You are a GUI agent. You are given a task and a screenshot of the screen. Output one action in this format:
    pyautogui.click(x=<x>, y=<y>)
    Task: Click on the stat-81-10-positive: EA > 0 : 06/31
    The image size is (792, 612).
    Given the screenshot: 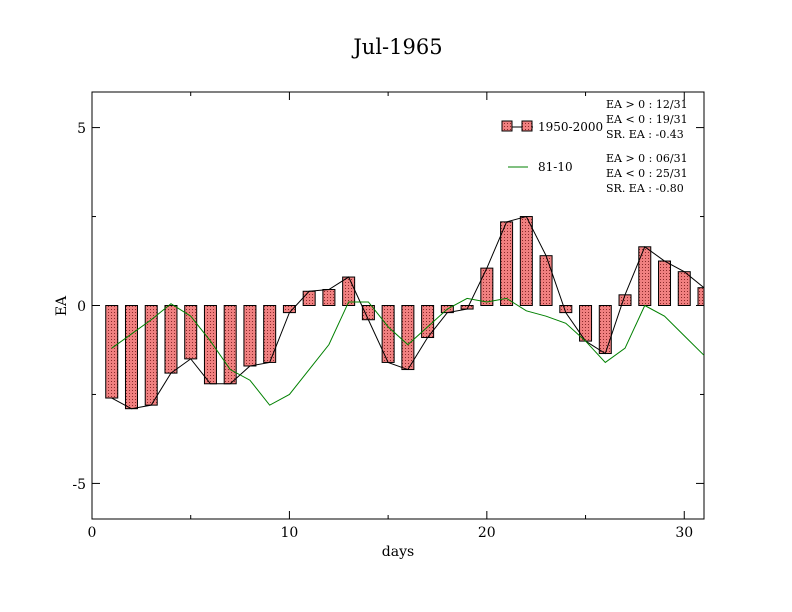 What is the action you would take?
    pyautogui.click(x=647, y=158)
    